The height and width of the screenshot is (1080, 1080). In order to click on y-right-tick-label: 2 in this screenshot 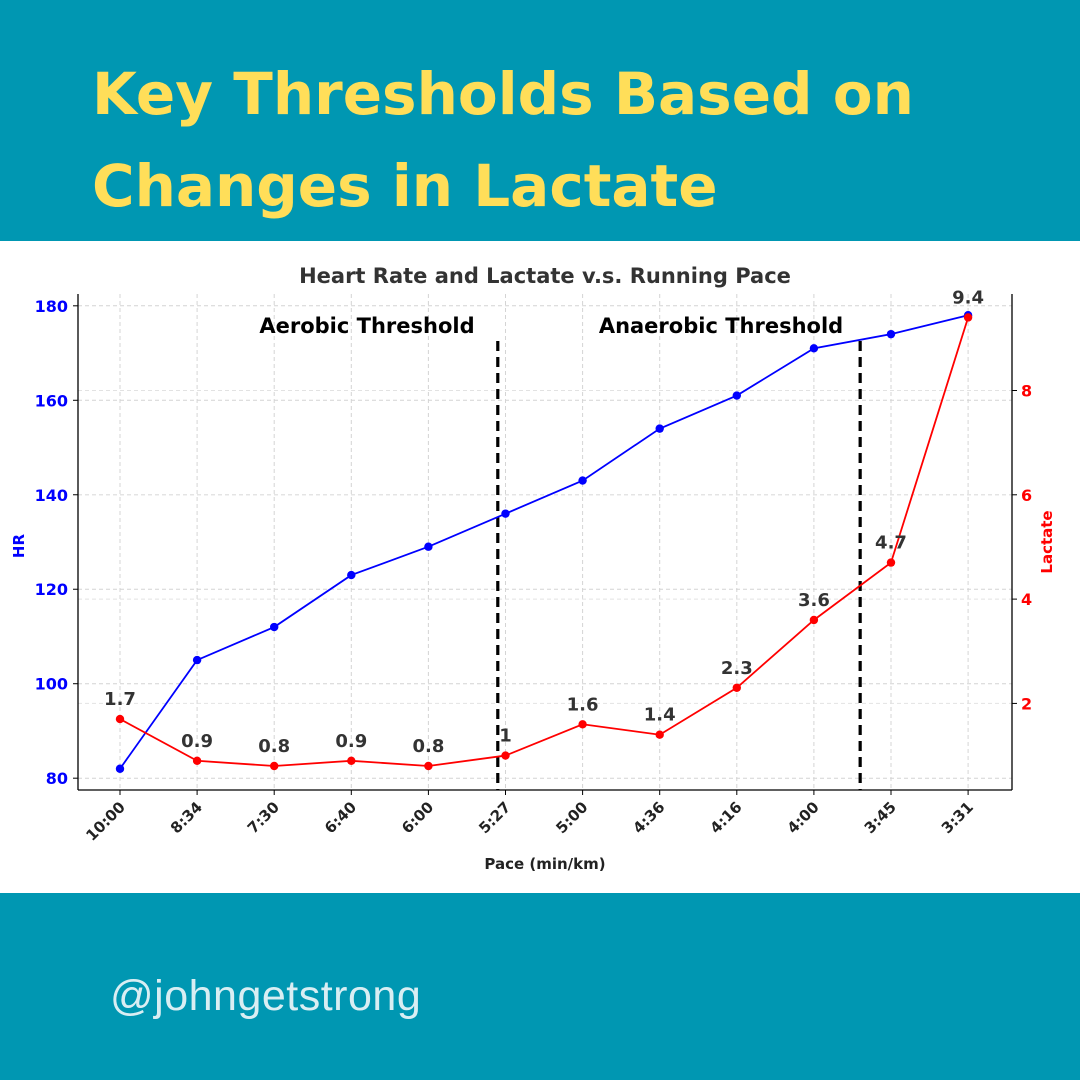, I will do `click(1026, 703)`.